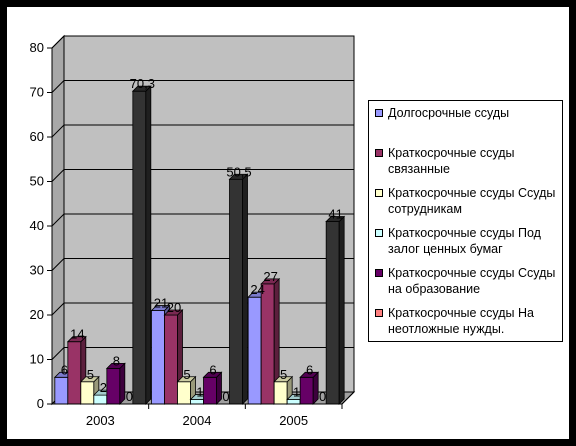 Image resolution: width=576 pixels, height=446 pixels. Describe the element at coordinates (37, 225) in the screenshot. I see `y-tick-label: 40` at that location.